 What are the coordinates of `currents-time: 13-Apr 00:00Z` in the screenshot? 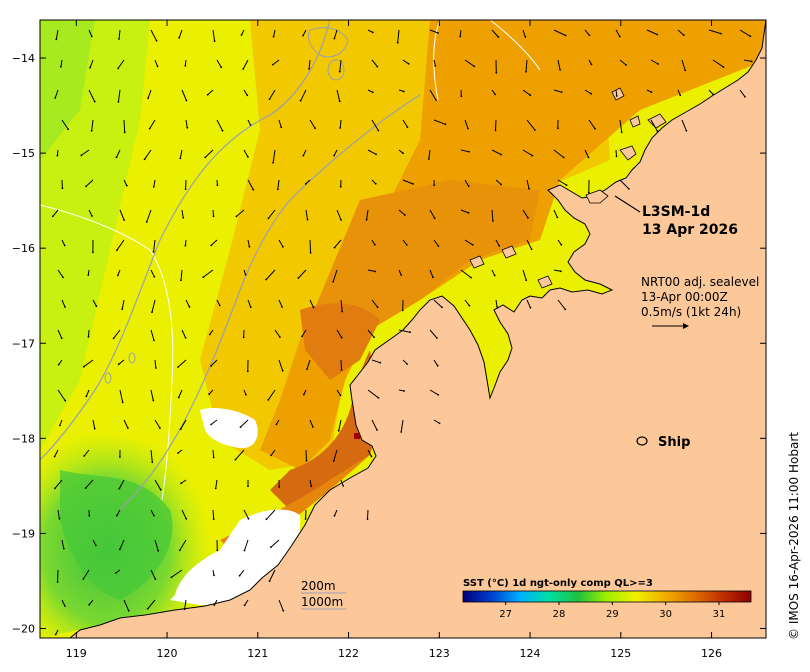 It's located at (684, 297).